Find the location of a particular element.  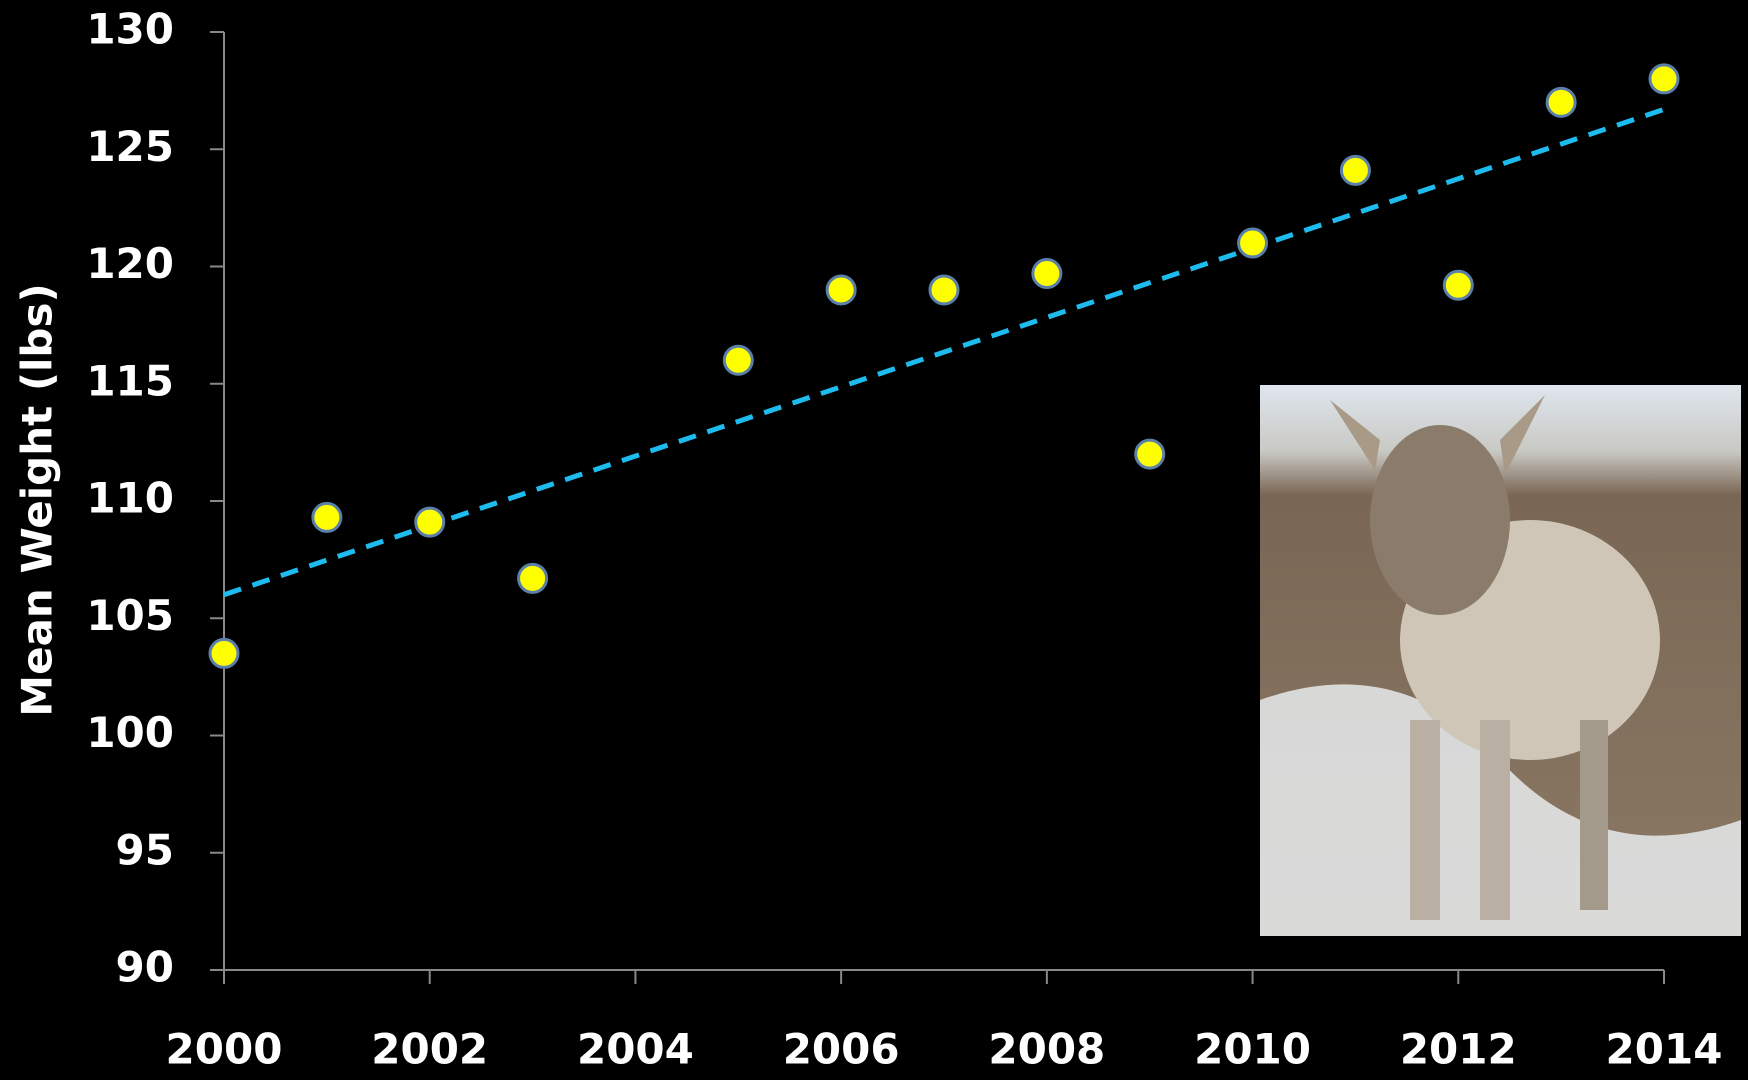

y-tick-label: 105 is located at coordinates (130, 615).